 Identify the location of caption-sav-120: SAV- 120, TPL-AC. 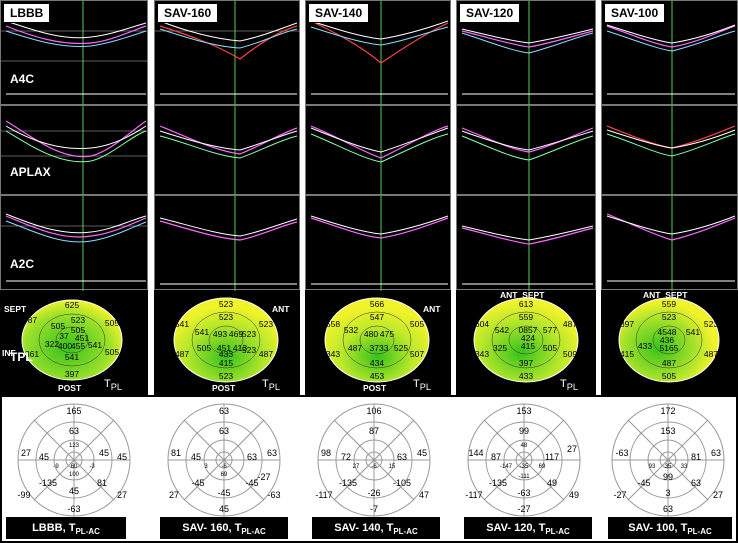
(528, 528).